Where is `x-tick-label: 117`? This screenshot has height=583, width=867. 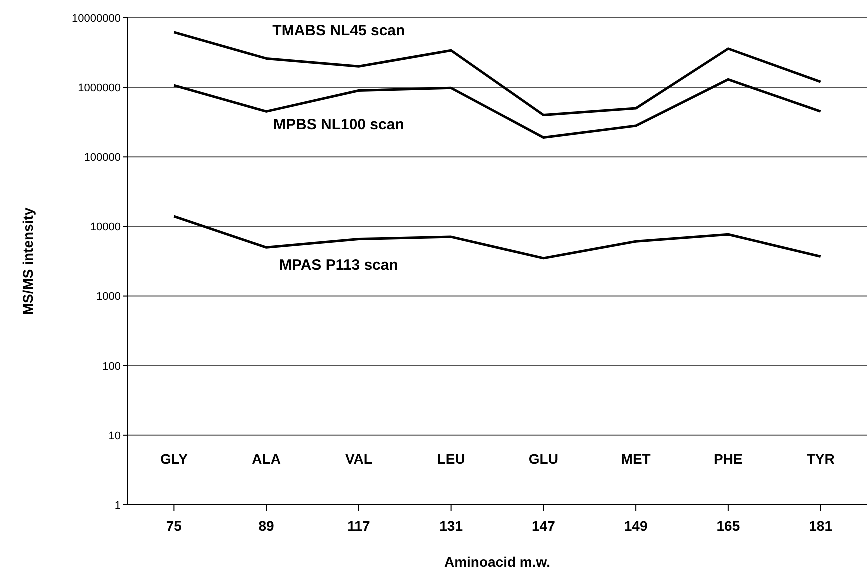
x-tick-label: 117 is located at coordinates (359, 526).